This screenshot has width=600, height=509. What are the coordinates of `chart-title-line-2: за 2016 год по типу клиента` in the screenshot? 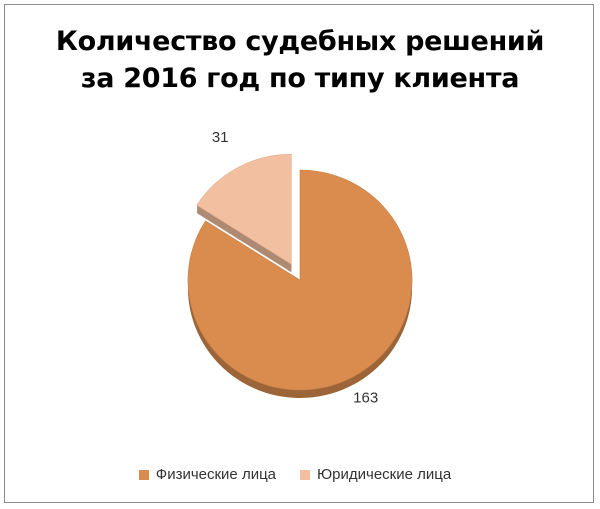 It's located at (300, 78).